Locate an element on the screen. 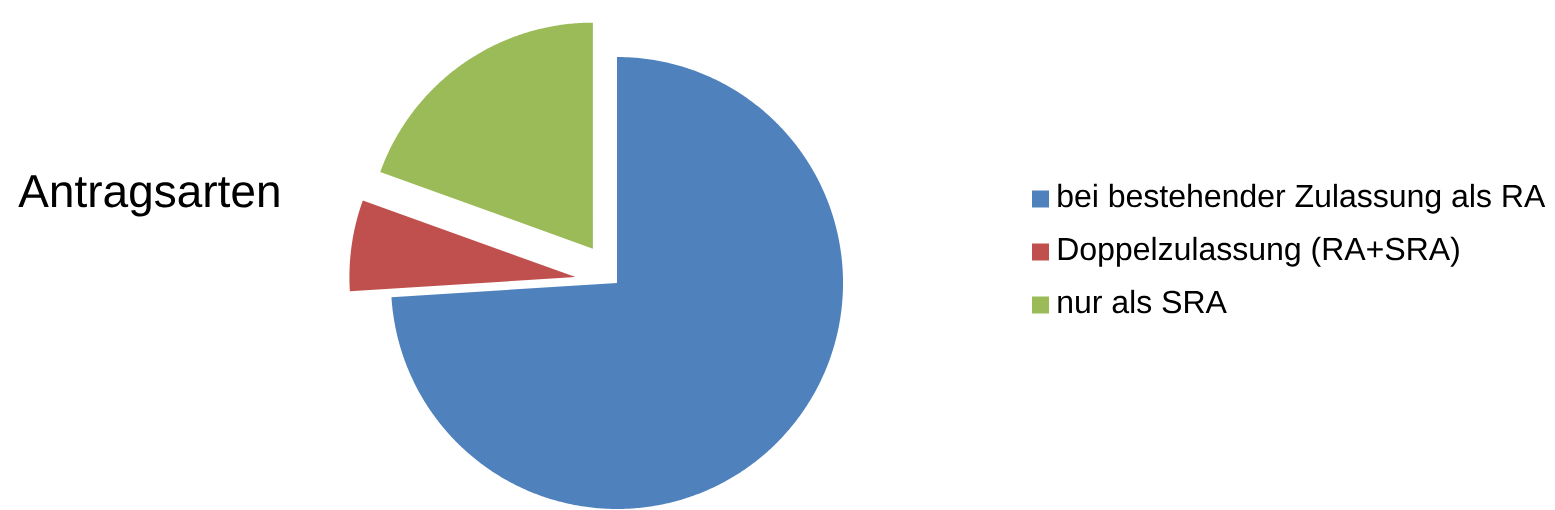 The width and height of the screenshot is (1555, 510). text: Antragsarten is located at coordinates (148, 196).